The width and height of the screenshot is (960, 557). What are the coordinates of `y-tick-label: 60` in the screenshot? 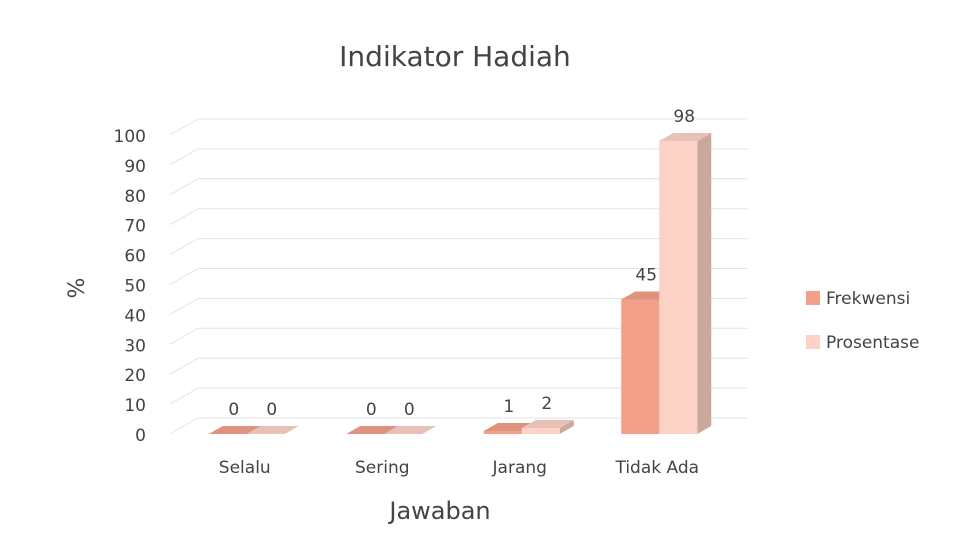 It's located at (135, 257).